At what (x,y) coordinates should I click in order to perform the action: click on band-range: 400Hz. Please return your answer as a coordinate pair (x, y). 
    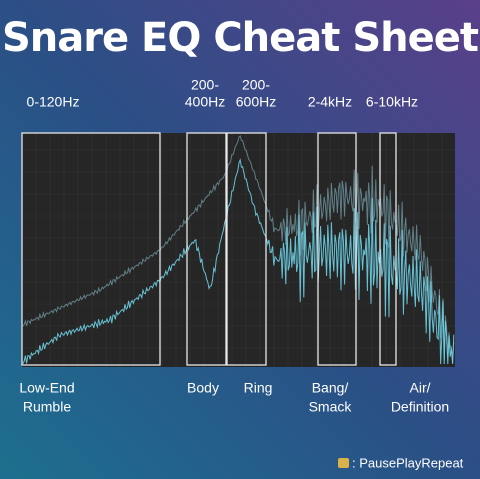
    Looking at the image, I should click on (205, 102).